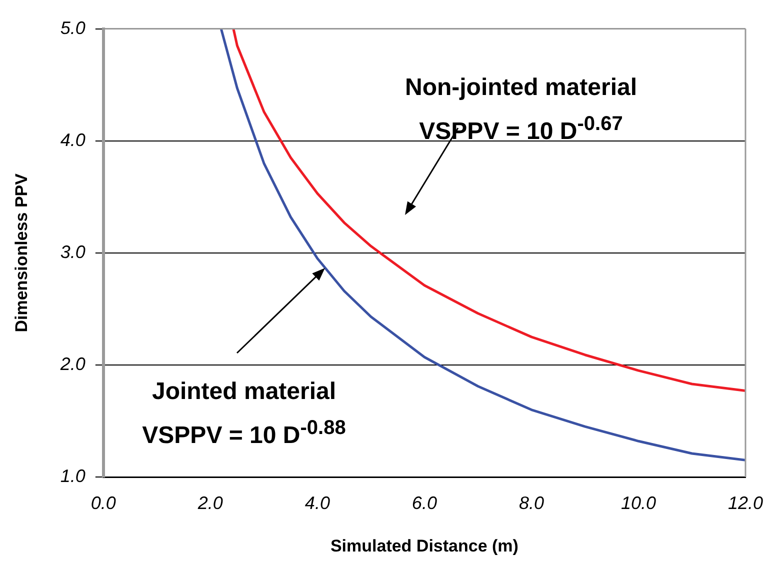 The image size is (771, 569). Describe the element at coordinates (521, 110) in the screenshot. I see `annotation: Non-jointed material VSPPV = 10 D$^{-0.67}$` at that location.